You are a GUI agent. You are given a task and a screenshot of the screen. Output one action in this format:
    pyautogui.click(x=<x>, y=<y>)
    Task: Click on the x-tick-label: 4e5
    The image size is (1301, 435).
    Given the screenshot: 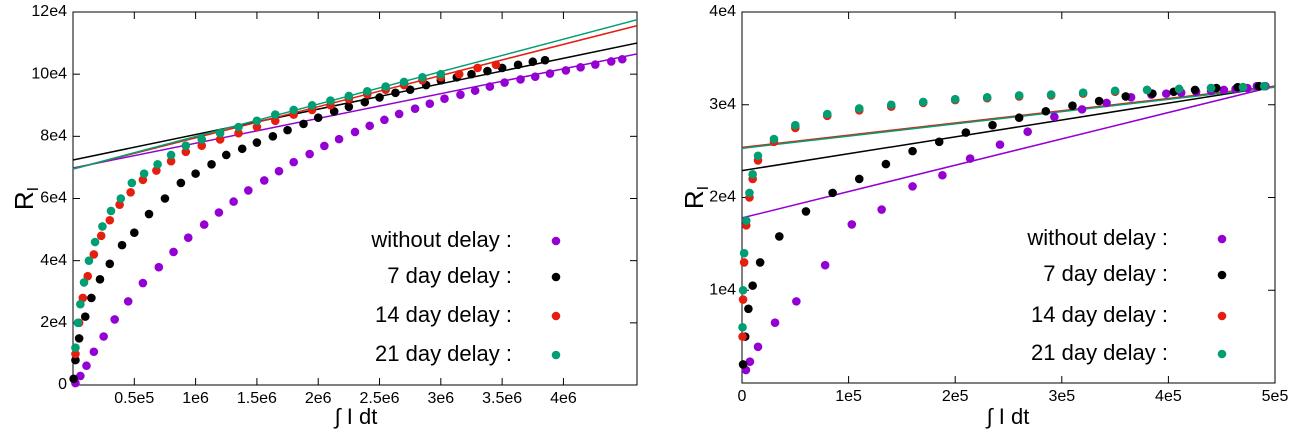 What is the action you would take?
    pyautogui.click(x=1168, y=396)
    